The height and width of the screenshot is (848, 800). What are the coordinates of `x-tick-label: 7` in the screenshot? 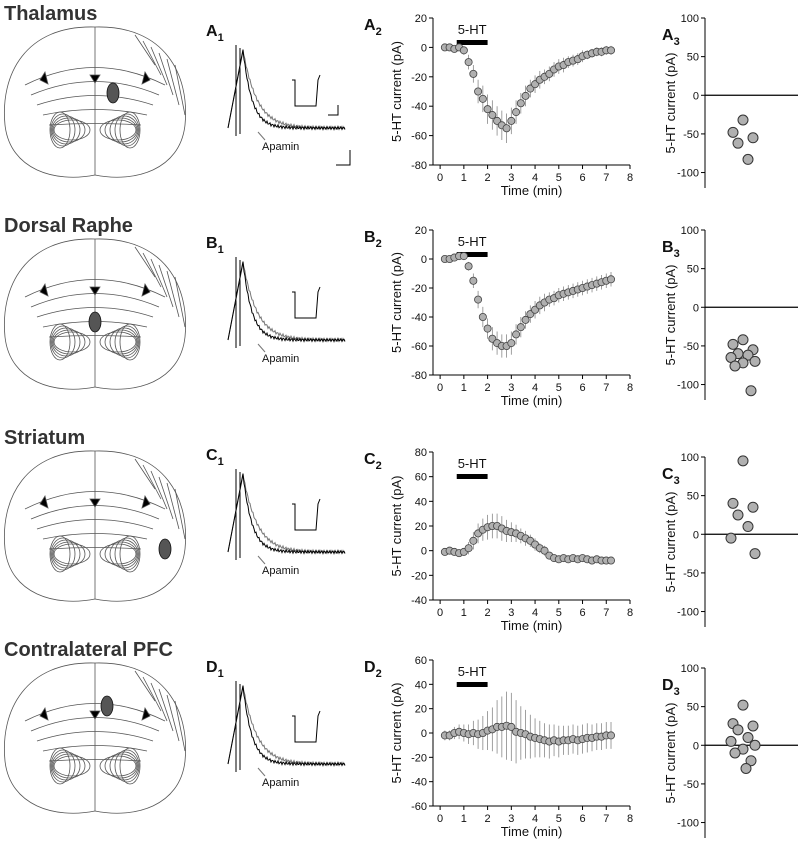 It's located at (606, 388).